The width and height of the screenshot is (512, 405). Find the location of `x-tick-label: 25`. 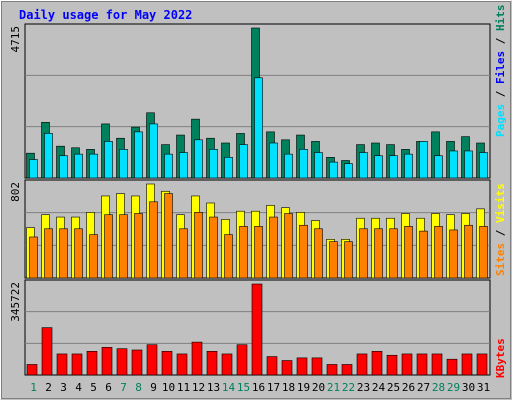

x-tick-label: 25 is located at coordinates (393, 387).